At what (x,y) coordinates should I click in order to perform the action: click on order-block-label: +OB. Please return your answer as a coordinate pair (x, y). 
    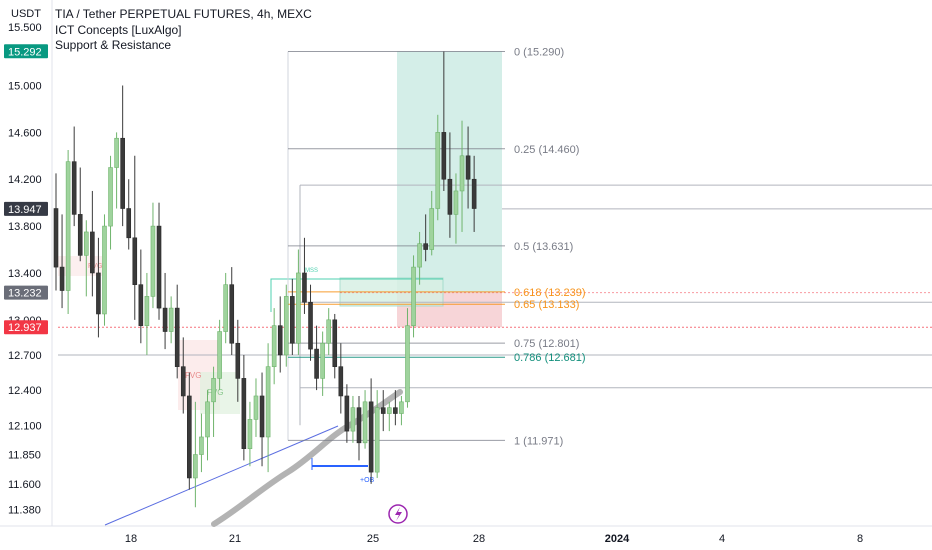
    Looking at the image, I should click on (367, 480).